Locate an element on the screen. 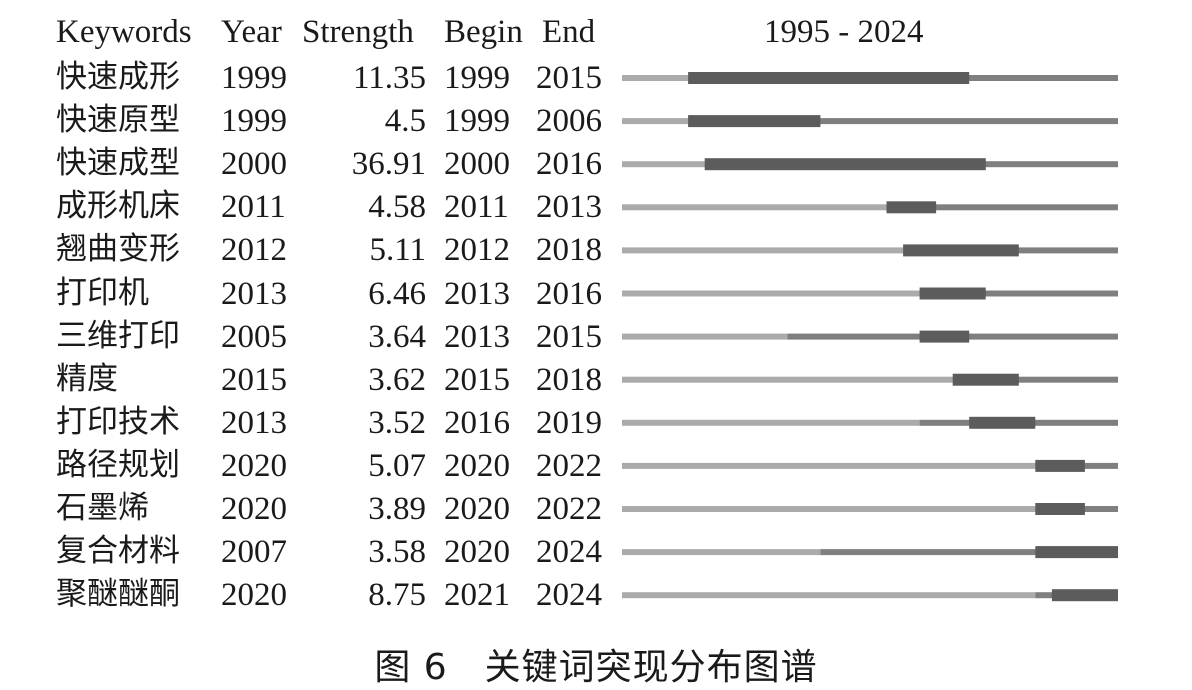  cell-keyword: 精度 is located at coordinates (87, 378).